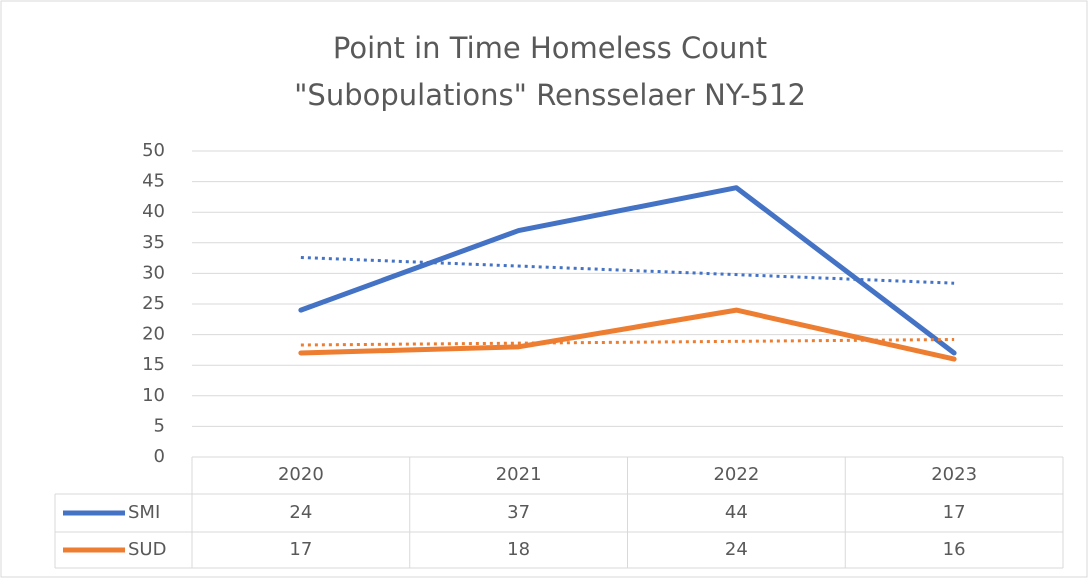  I want to click on y-tick-label: 20, so click(153, 334).